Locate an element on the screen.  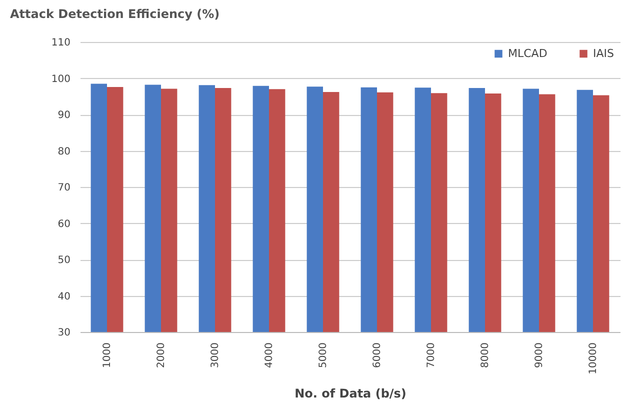
x-tick-label: 2000 is located at coordinates (161, 355).